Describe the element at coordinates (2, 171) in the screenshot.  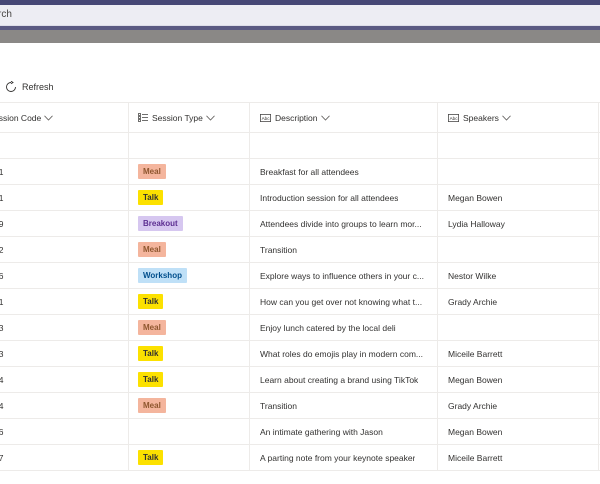
I see `session-code-cell: 01` at that location.